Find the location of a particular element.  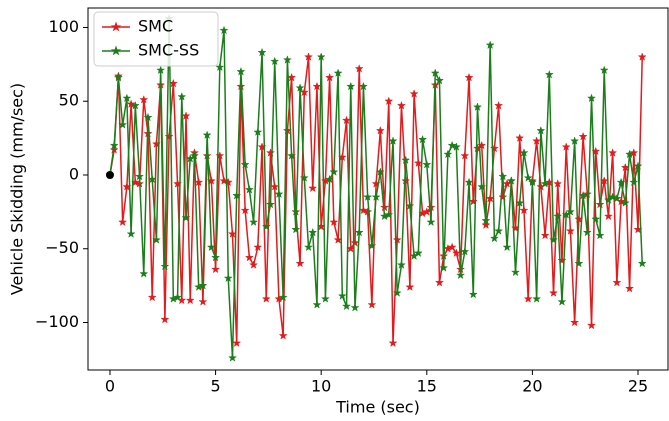

legend-box is located at coordinates (156, 39).